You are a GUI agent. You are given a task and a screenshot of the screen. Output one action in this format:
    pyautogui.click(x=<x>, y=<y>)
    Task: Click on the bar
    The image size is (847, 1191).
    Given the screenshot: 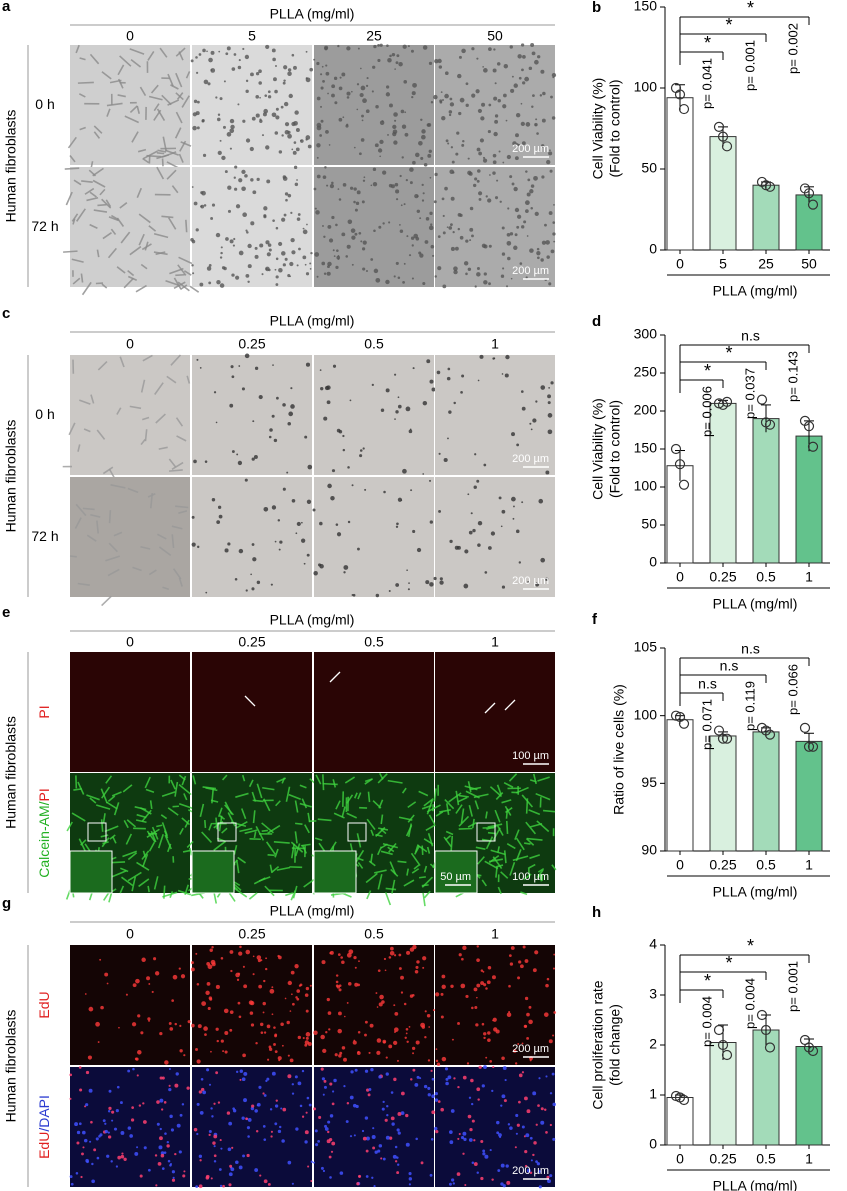 What is the action you would take?
    pyautogui.click(x=680, y=1121)
    